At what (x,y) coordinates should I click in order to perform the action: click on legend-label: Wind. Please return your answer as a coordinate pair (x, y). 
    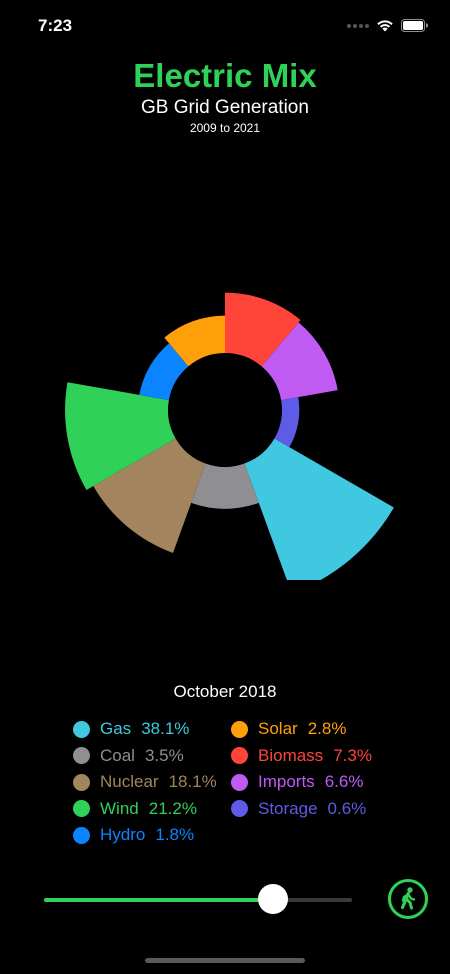
    Looking at the image, I should click on (119, 809).